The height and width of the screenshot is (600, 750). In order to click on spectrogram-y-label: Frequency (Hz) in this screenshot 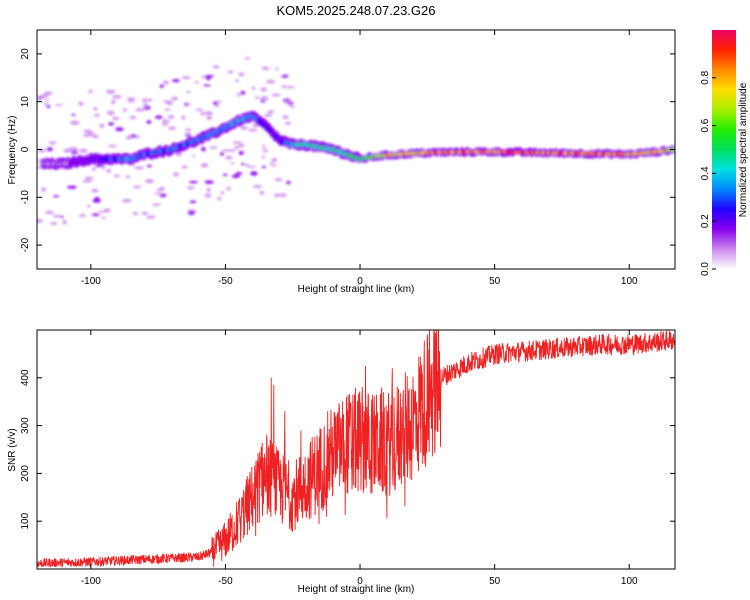, I will do `click(12, 150)`.